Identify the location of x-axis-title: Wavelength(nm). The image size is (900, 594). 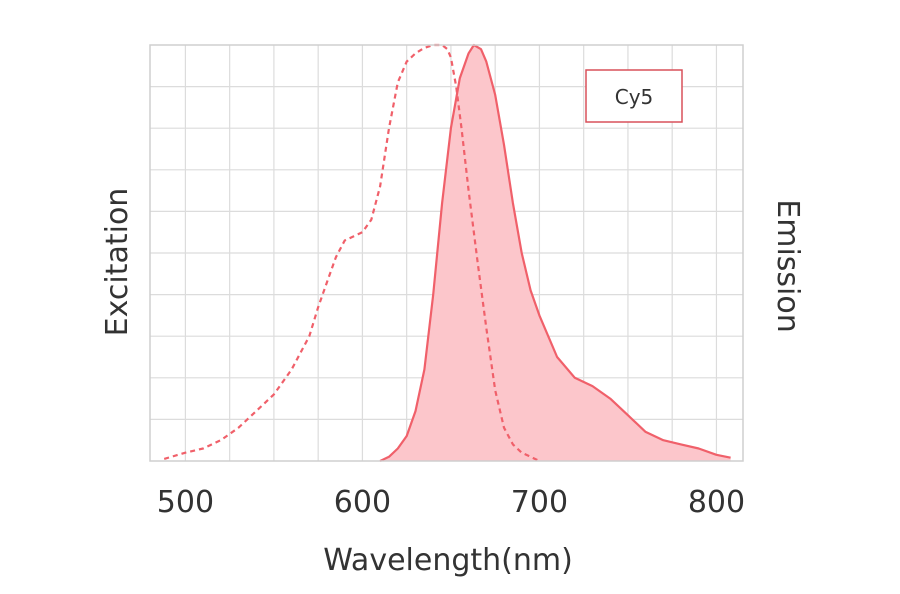
(448, 560).